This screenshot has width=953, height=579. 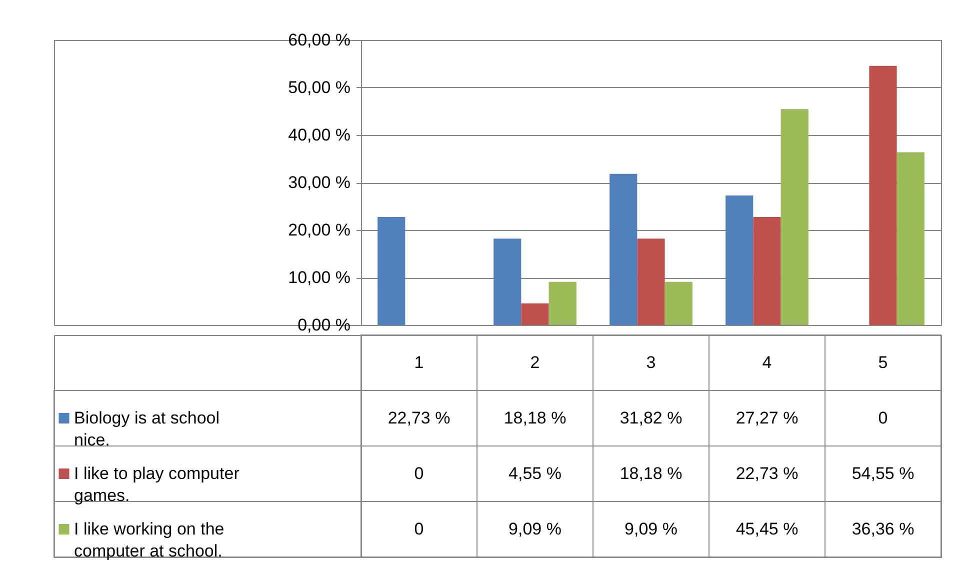 What do you see at coordinates (883, 473) in the screenshot?
I see `data-label: 54,55 %` at bounding box center [883, 473].